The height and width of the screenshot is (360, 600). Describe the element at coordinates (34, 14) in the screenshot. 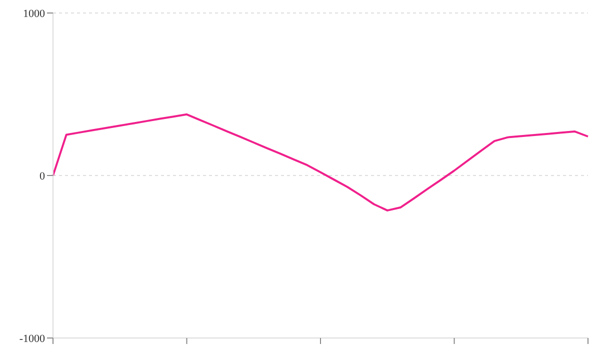

I see `y-tick-label: 1000` at that location.